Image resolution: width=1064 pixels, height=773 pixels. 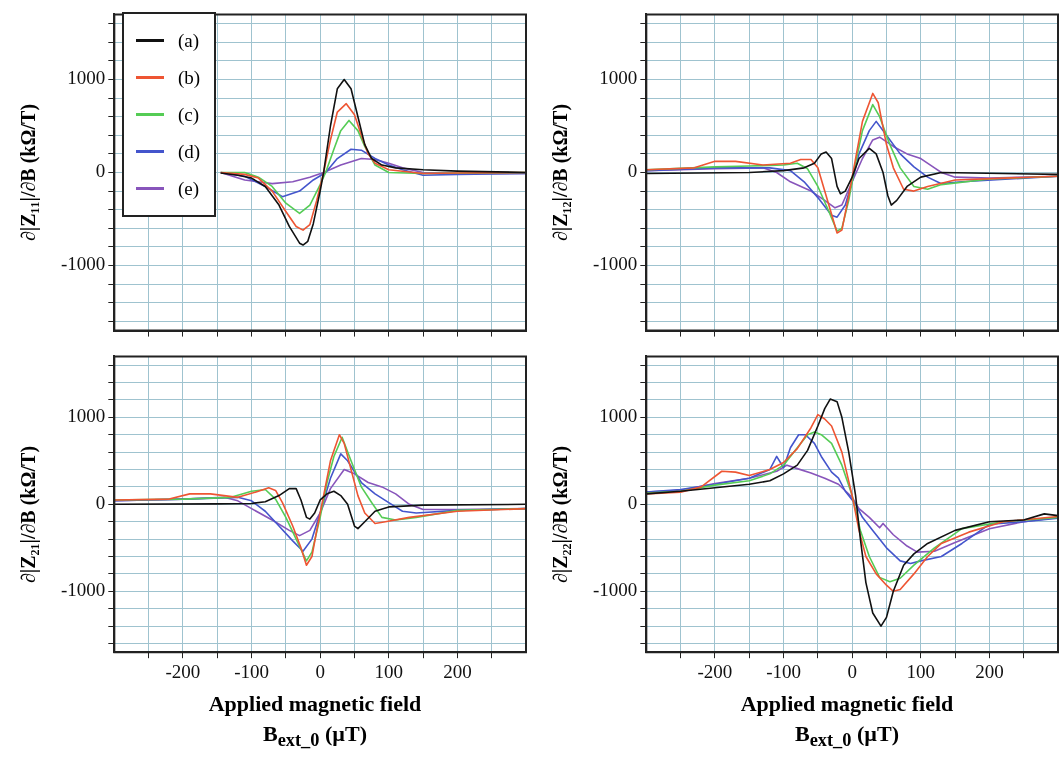 I want to click on y-axis-title: ∂|Z₁₂|/∂B (kΩ/T), so click(x=560, y=172).